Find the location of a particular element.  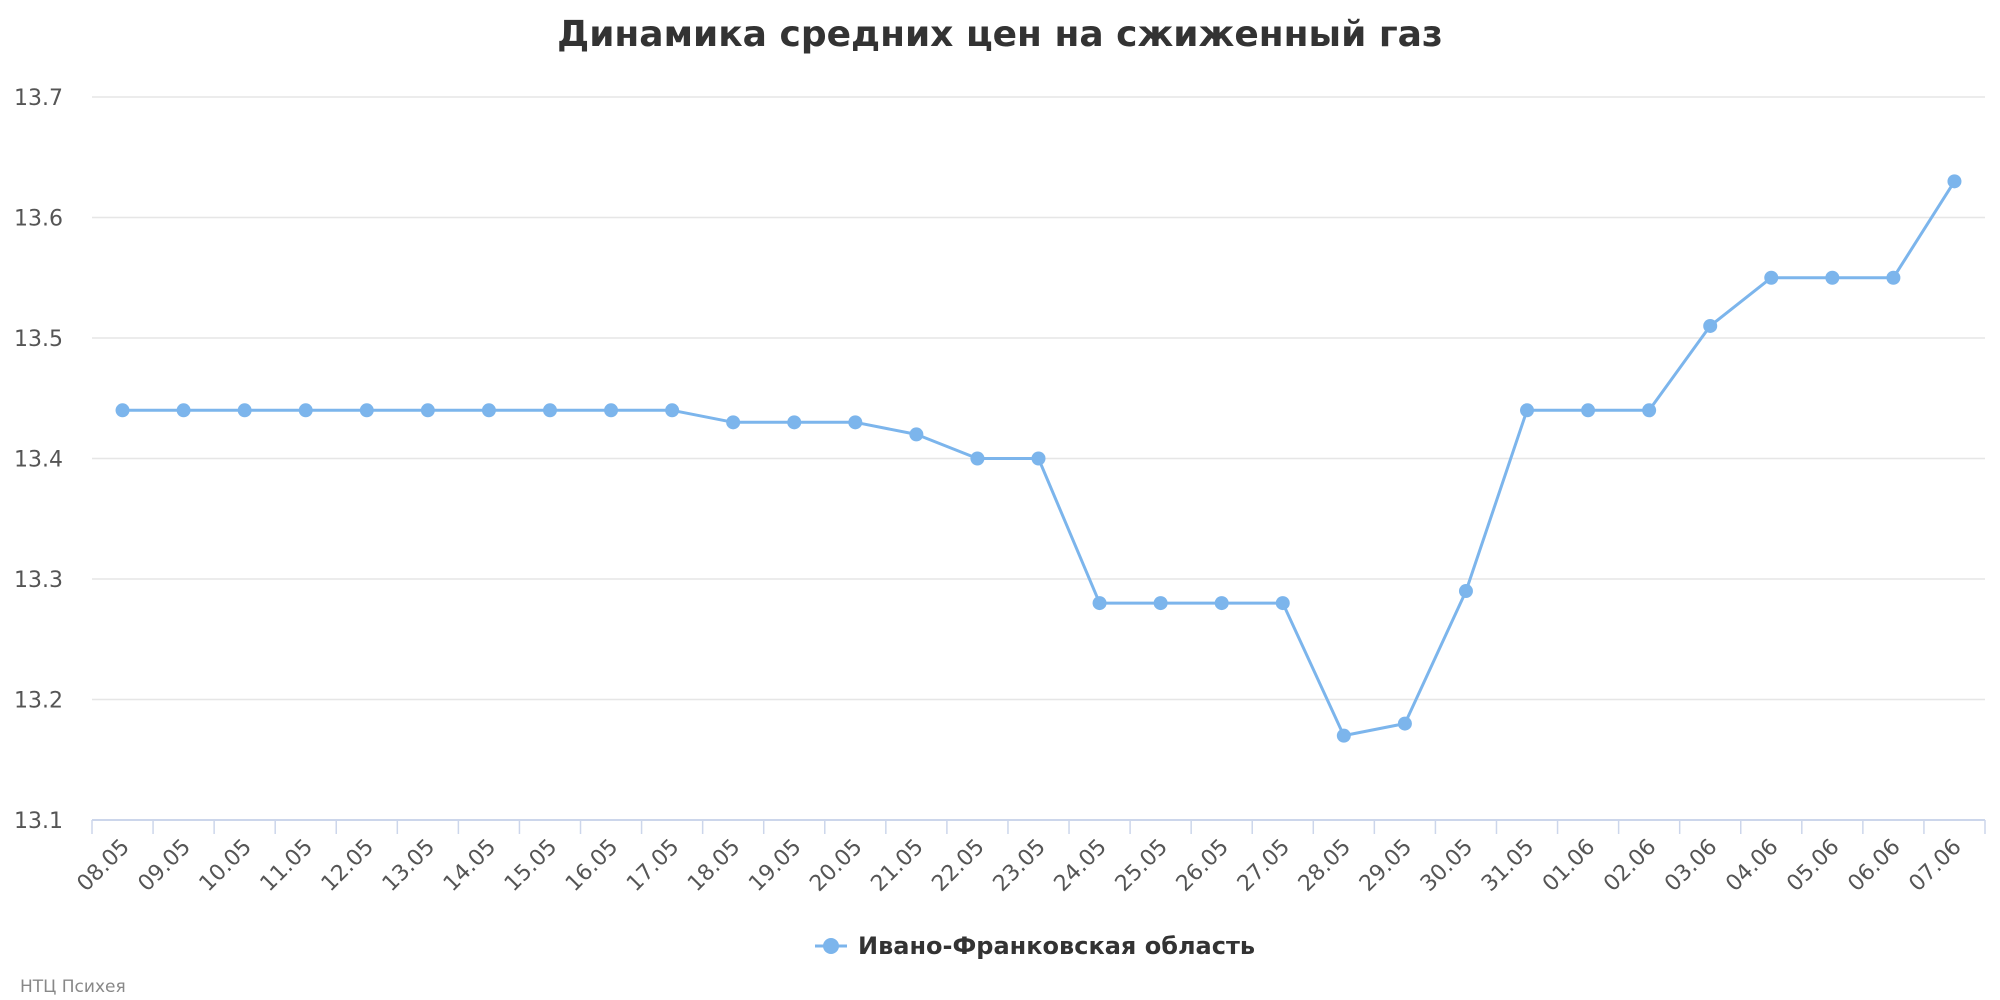

x-tick-label: 07.06 is located at coordinates (1935, 866).